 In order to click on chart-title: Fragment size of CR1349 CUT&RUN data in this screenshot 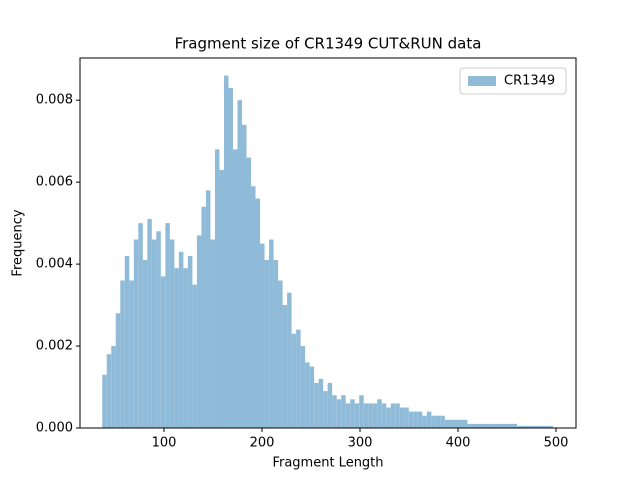, I will do `click(328, 44)`.